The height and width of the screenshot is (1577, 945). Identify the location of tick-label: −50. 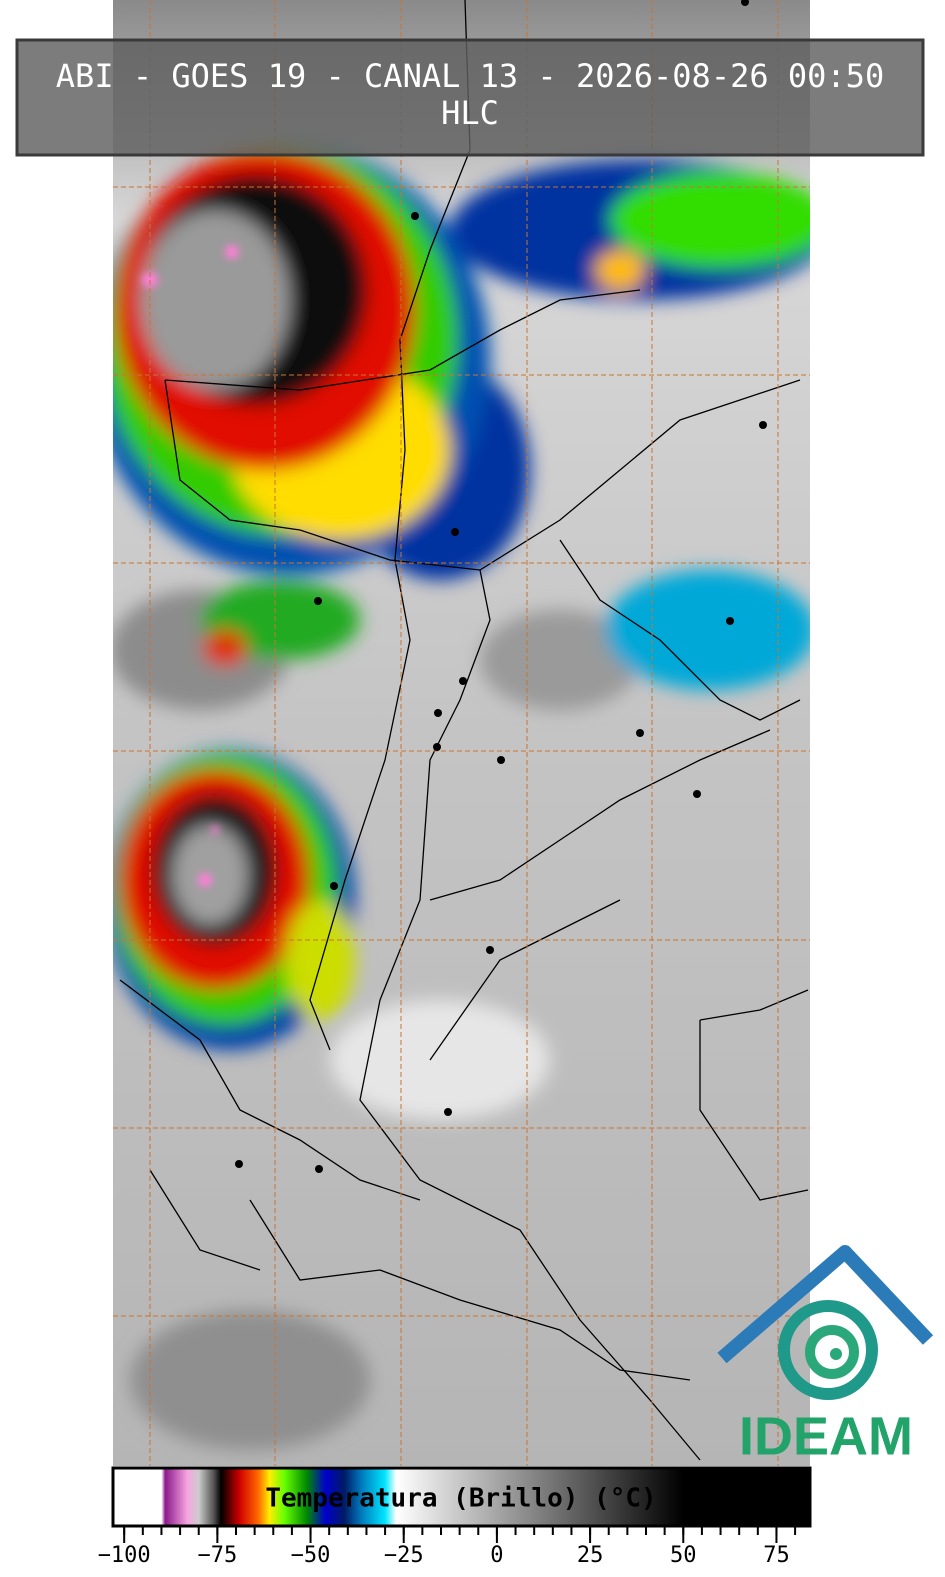
(311, 1555).